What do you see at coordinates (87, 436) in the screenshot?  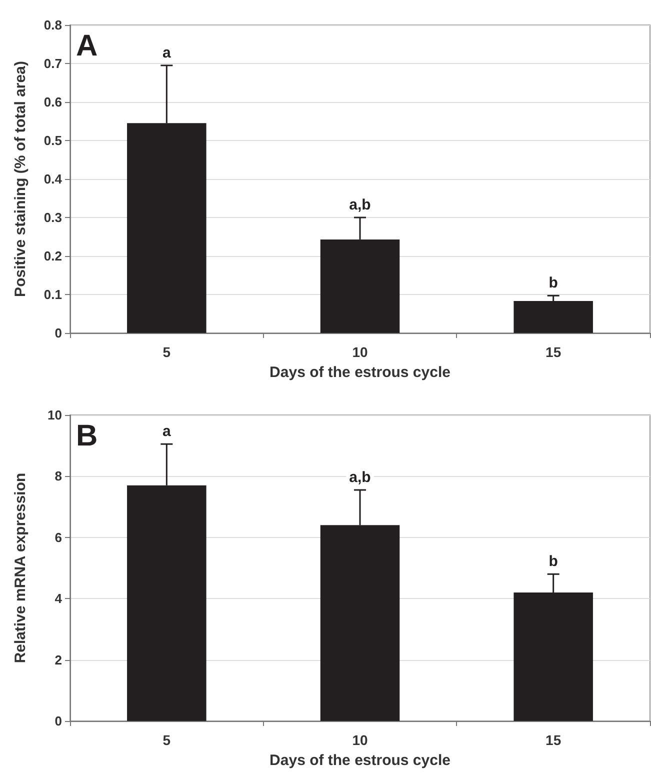 I see `annotation: B` at bounding box center [87, 436].